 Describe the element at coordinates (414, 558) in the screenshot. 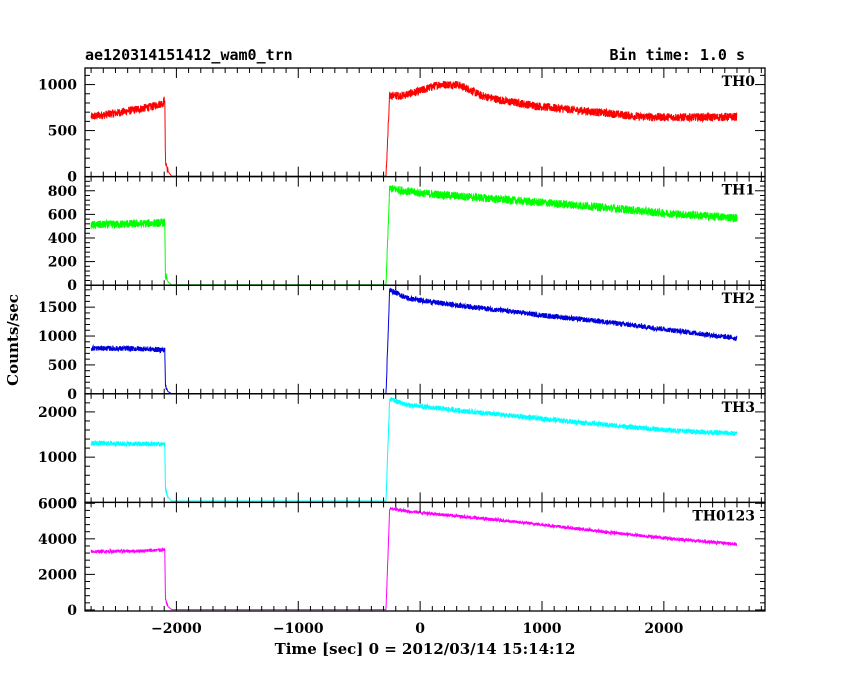

I see `series-line-th0123` at that location.